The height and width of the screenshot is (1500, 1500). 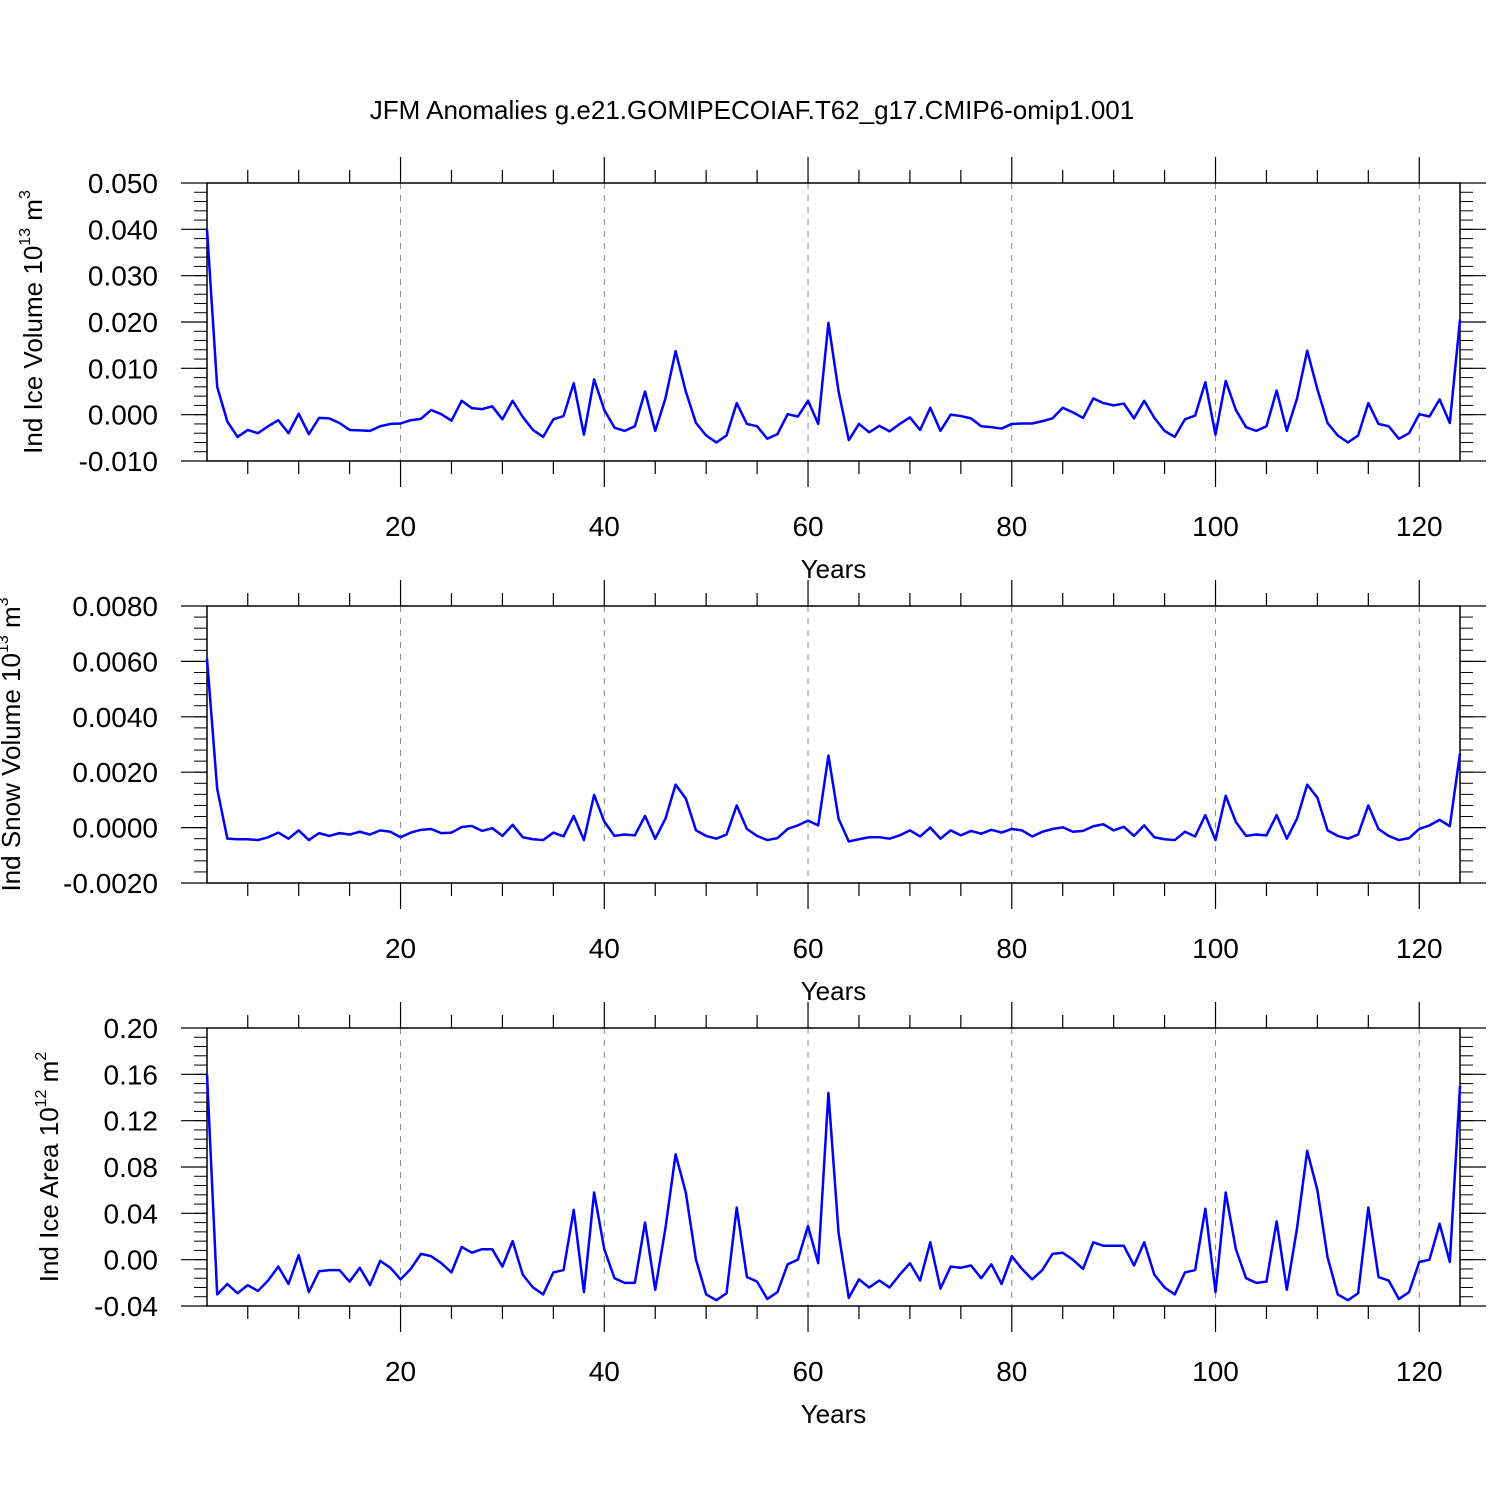 I want to click on y-axis-label: Ind Snow Volume 1013 m3, so click(x=13, y=744).